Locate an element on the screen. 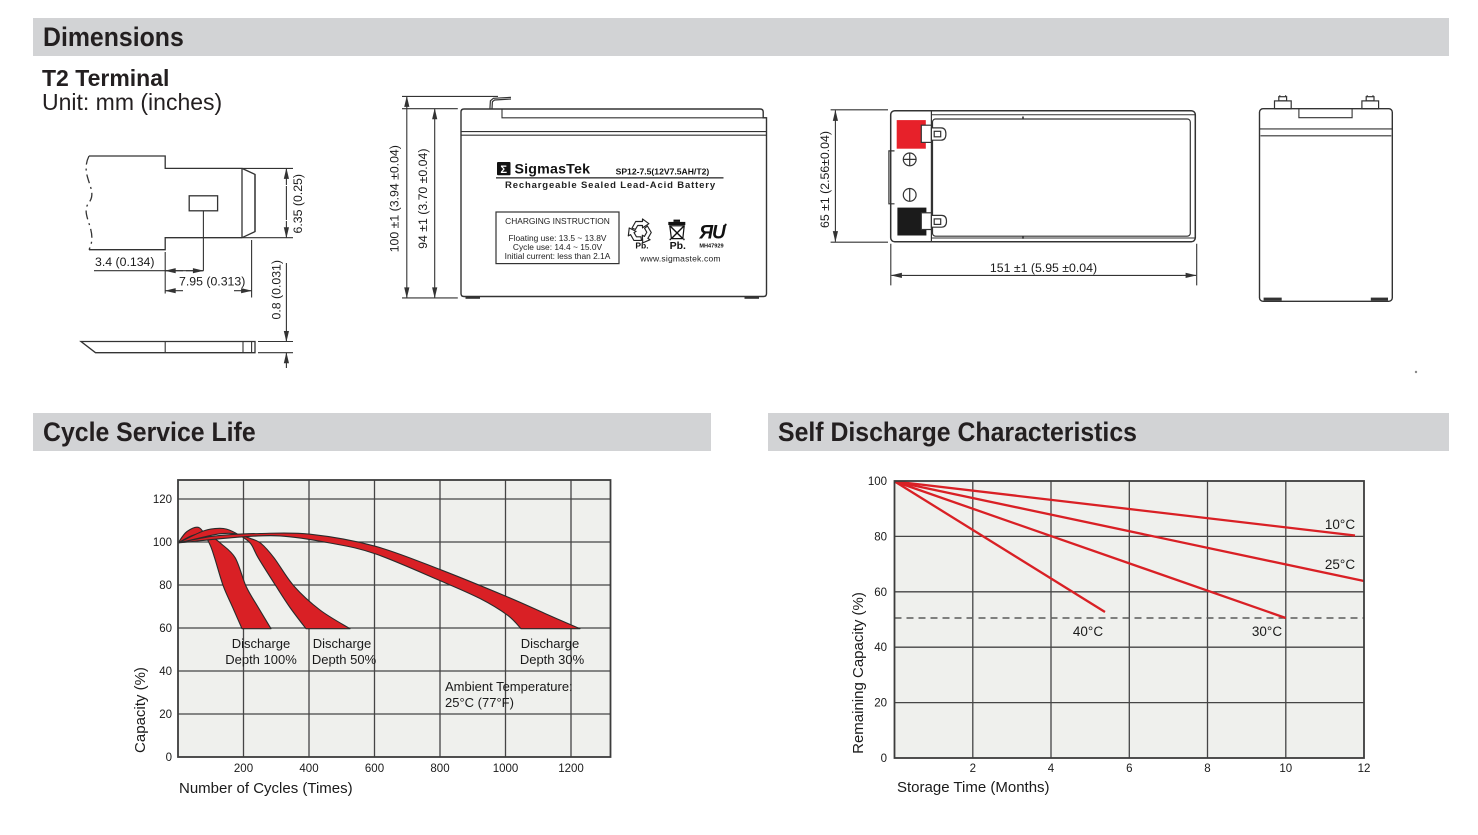 The height and width of the screenshot is (835, 1478). svg-text: 100 ±1 (3.94 ±0.04) is located at coordinates (395, 198).